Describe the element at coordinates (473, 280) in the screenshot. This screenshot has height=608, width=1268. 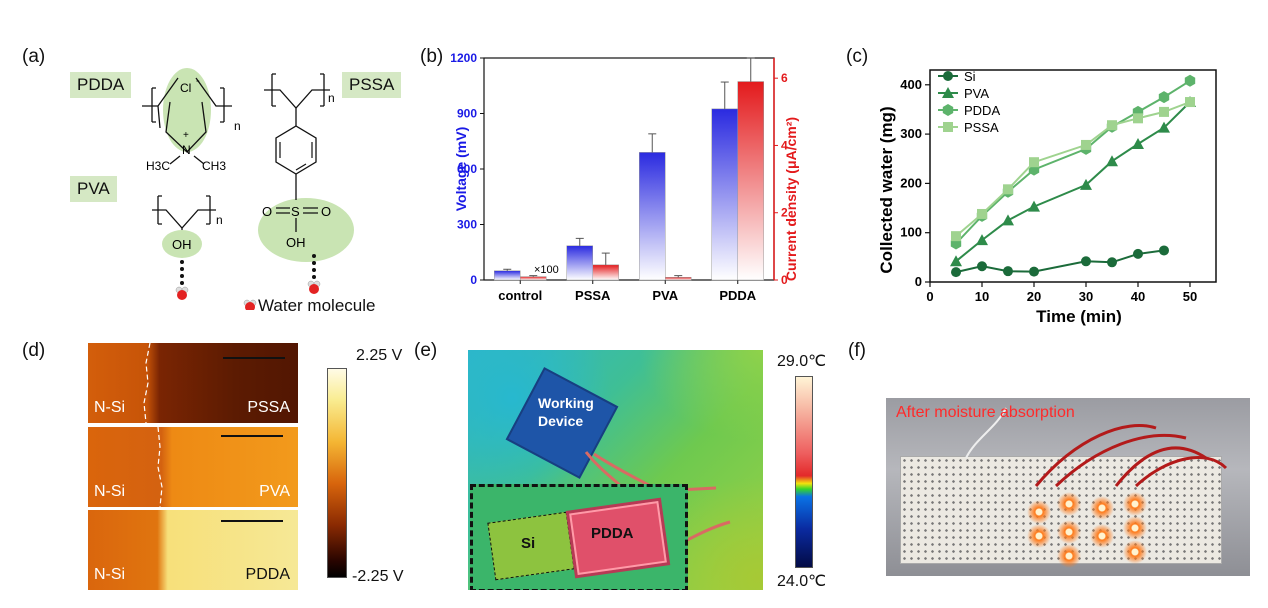
I see `y-left-tick-label: 0` at that location.